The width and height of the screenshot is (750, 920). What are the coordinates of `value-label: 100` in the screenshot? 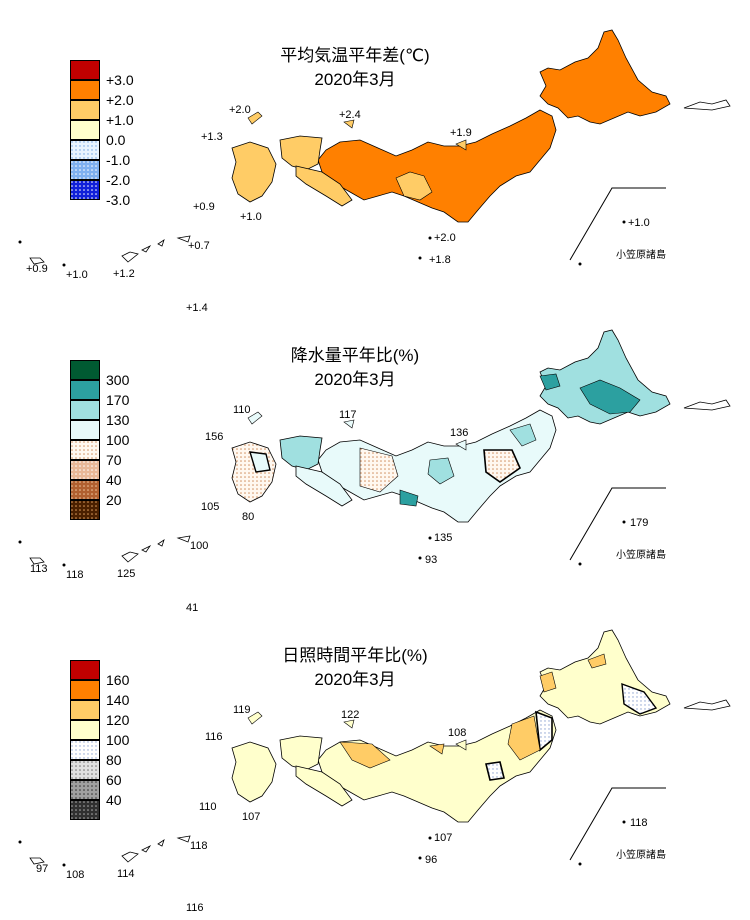 It's located at (199, 546).